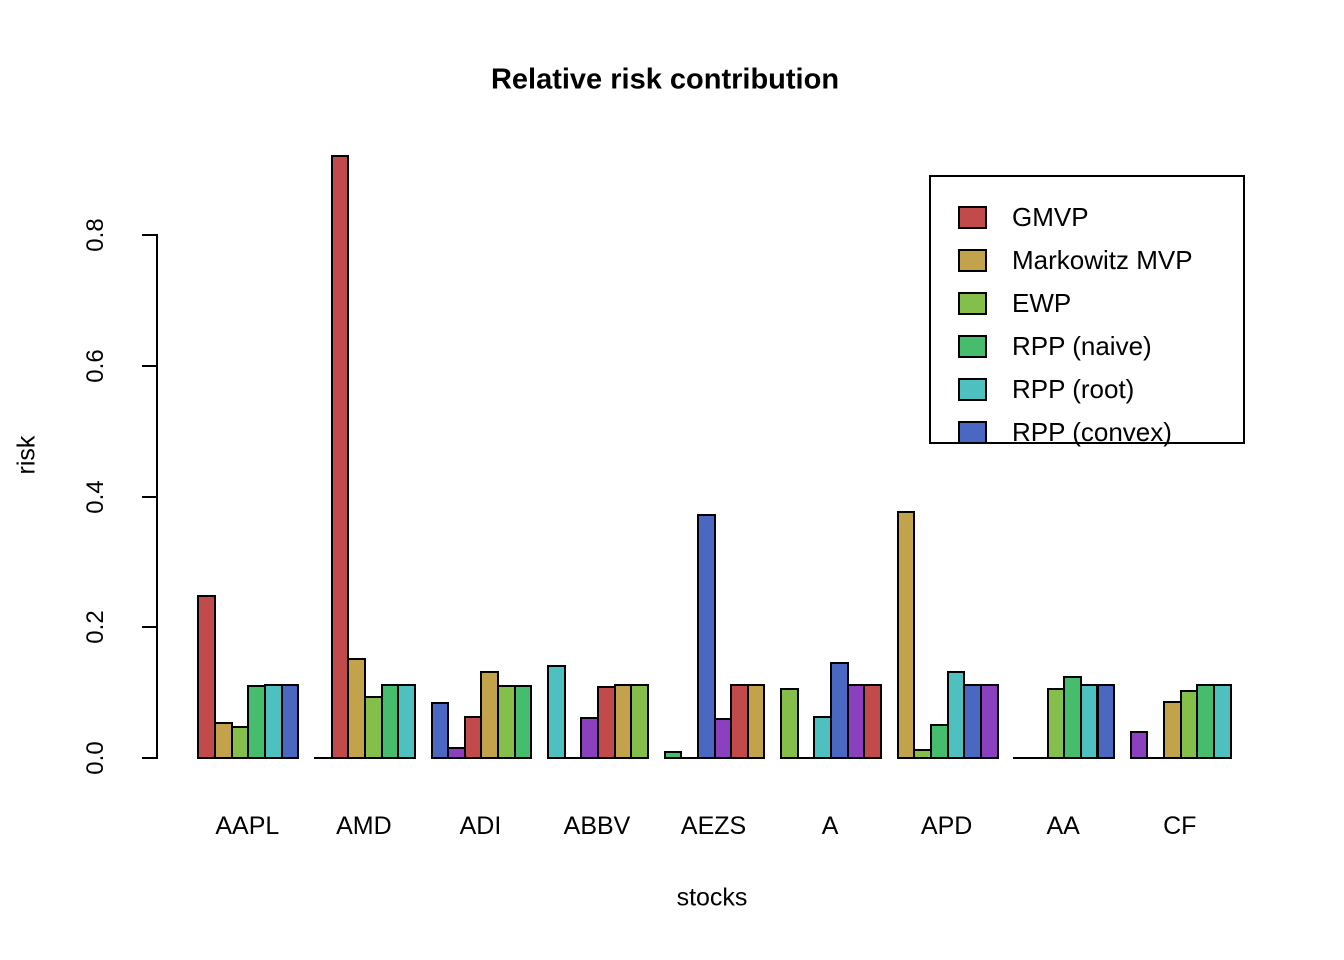  I want to click on y-tick-label: 0.2, so click(95, 627).